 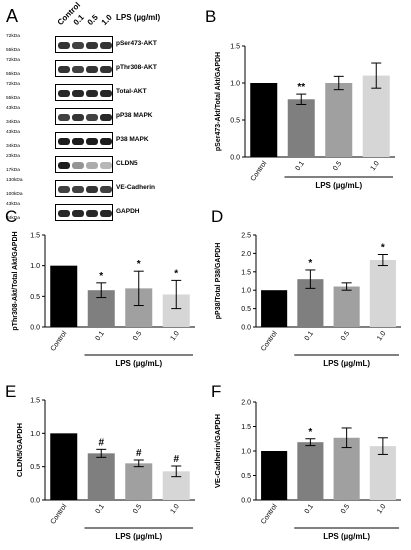 What do you see at coordinates (136, 187) in the screenshot?
I see `blot-label: VE-Cadherin` at bounding box center [136, 187].